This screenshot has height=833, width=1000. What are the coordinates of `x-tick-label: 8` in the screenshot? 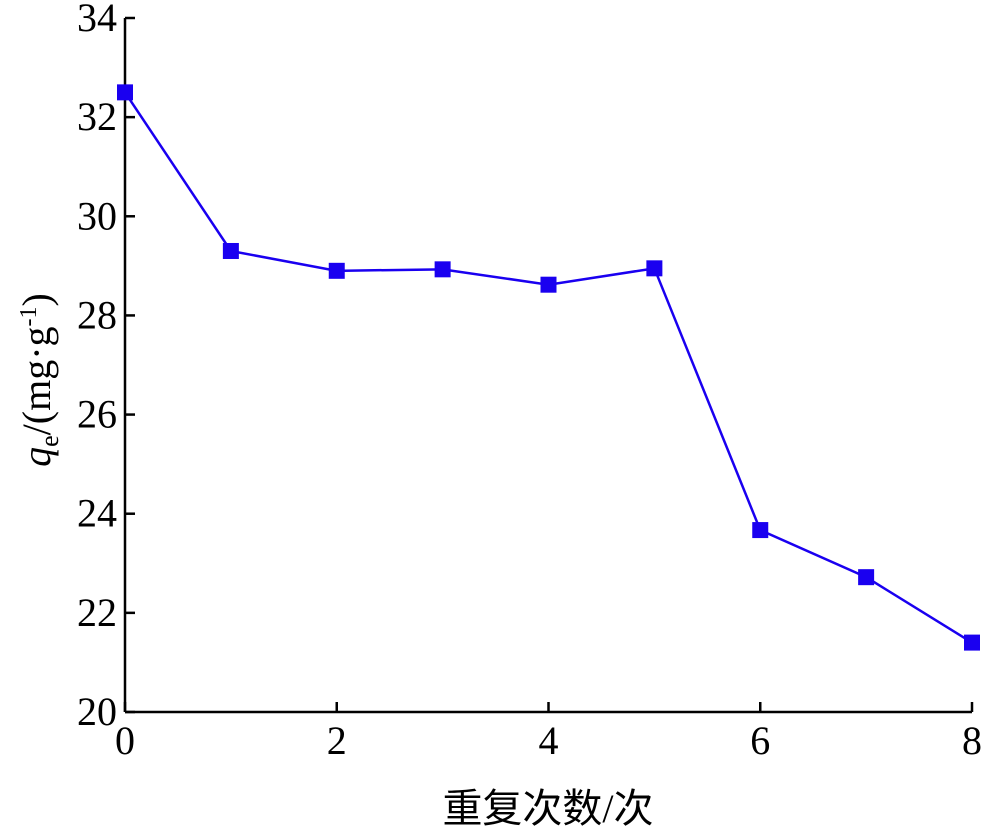 It's located at (972, 740).